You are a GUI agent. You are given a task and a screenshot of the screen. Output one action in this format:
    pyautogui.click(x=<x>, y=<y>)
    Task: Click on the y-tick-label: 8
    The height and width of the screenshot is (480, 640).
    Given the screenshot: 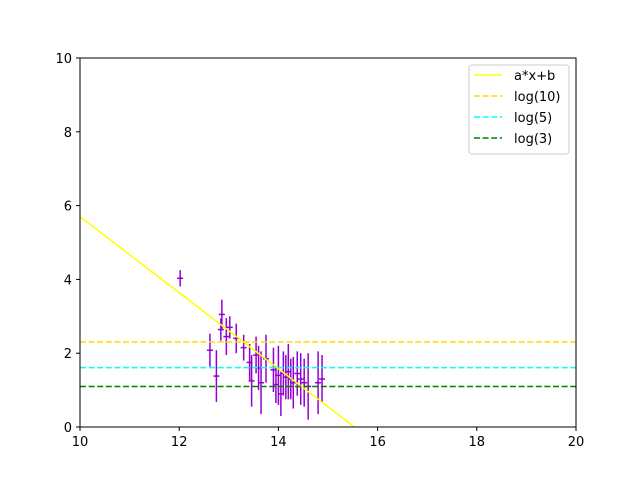 What is the action you would take?
    pyautogui.click(x=68, y=133)
    